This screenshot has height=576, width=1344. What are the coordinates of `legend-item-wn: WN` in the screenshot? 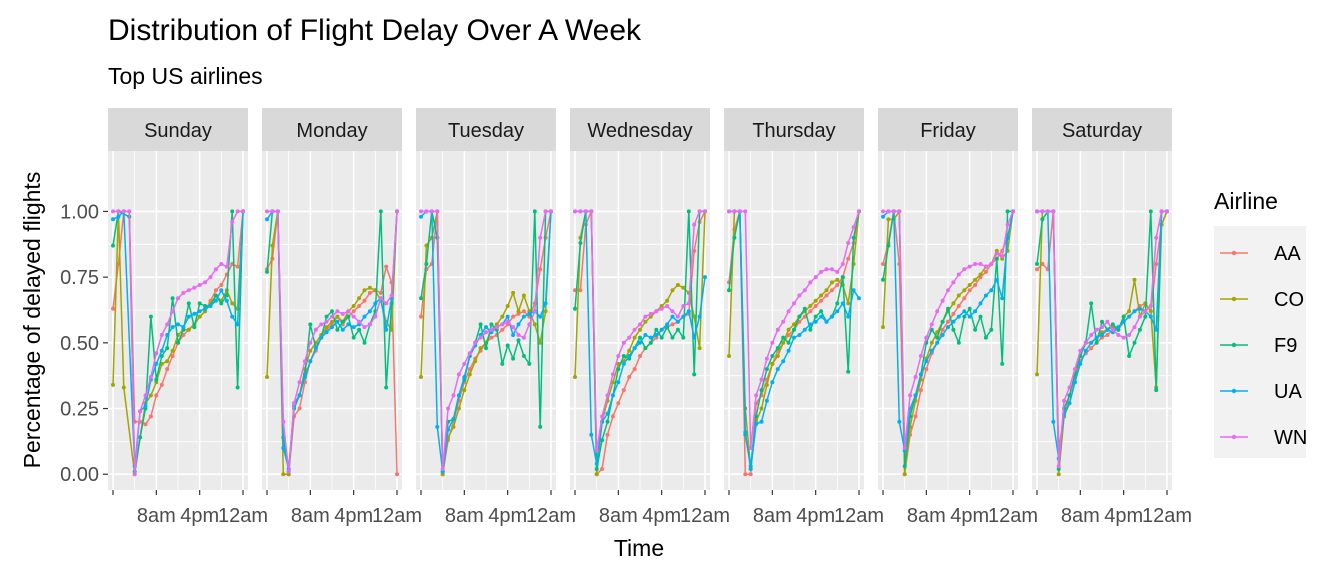 It's located at (1263, 438).